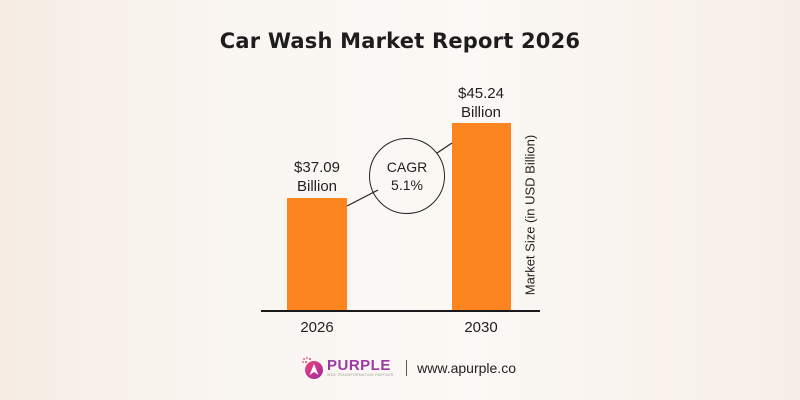  What do you see at coordinates (407, 176) in the screenshot?
I see `cagr-bubble: CAGR 5.1%` at bounding box center [407, 176].